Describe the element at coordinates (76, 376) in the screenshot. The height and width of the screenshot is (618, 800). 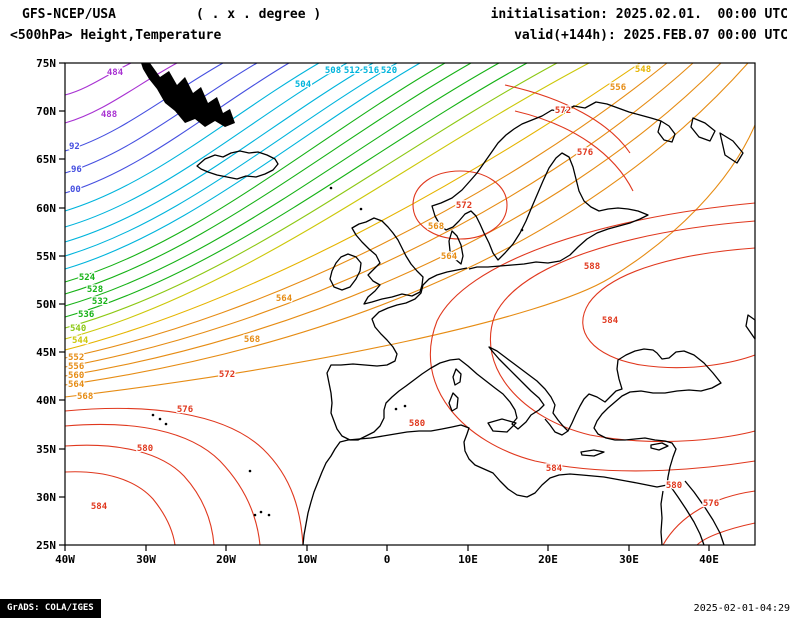
I see `contour-label-560: 560` at that location.